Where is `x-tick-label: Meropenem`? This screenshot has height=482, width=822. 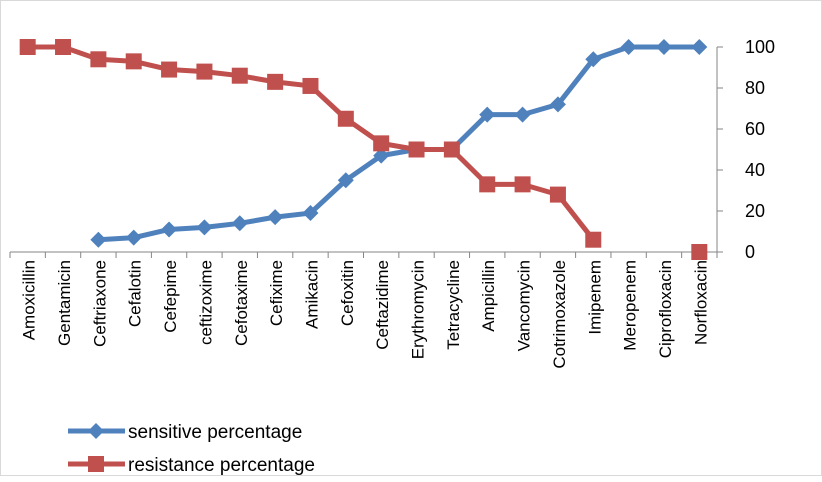
x-tick-label: Meropenem is located at coordinates (630, 305).